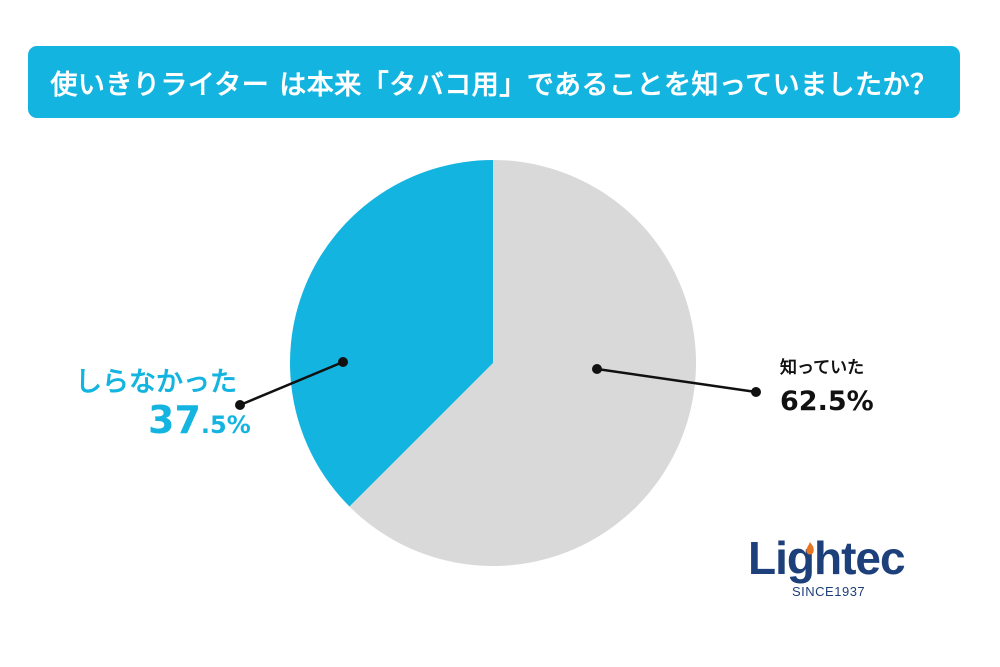 This screenshot has height=667, width=1000. I want to click on slice-value-unknown-minor: .5%, so click(225, 425).